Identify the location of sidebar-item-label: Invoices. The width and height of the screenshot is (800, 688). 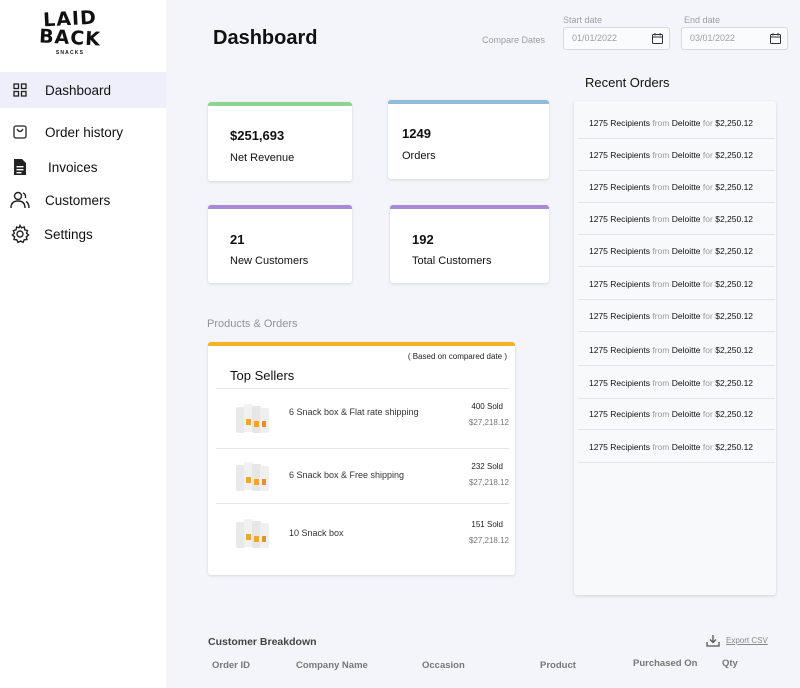
(73, 167).